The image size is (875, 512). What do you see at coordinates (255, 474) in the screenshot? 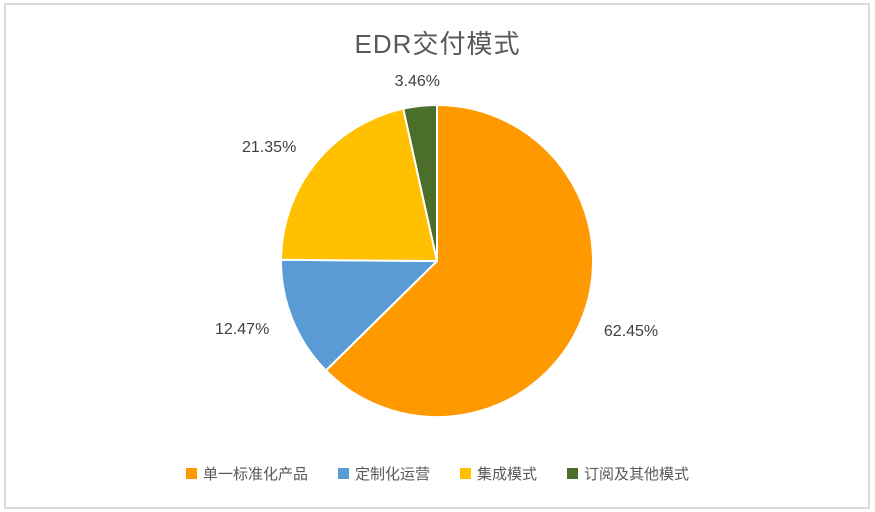
I see `legend-label: 单一标准化产品` at bounding box center [255, 474].